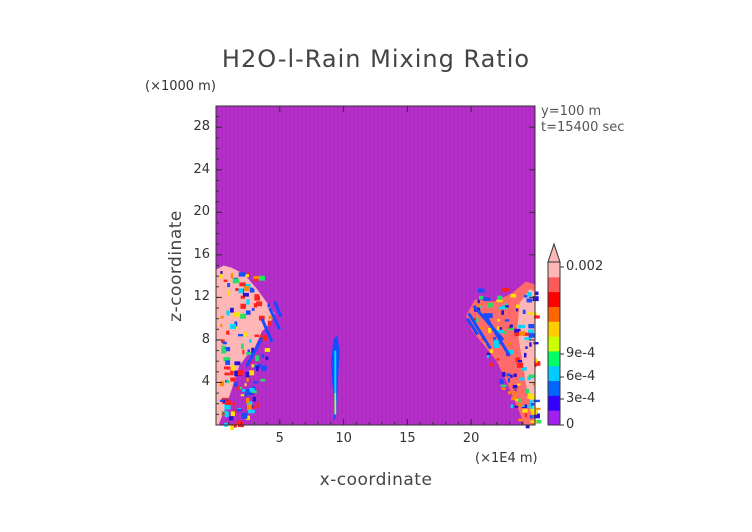 The image size is (752, 532). I want to click on colorbar-frame, so click(554, 343).